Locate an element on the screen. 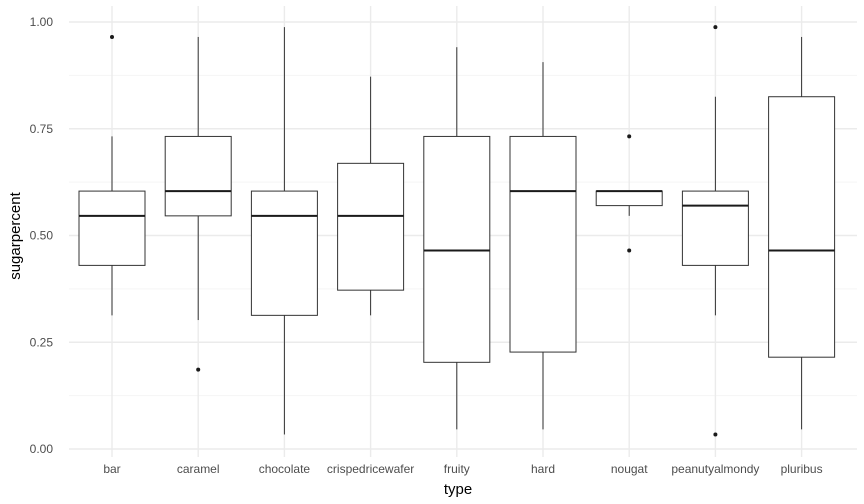  x-tick-label: fruity is located at coordinates (457, 469).